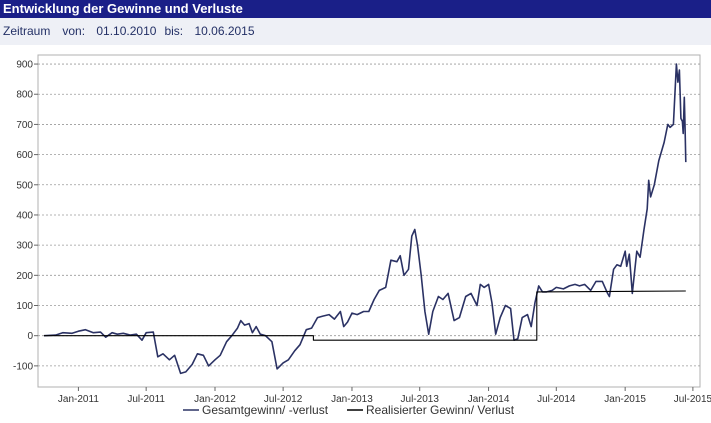 The width and height of the screenshot is (711, 423). What do you see at coordinates (30, 336) in the screenshot?
I see `y-tick-label: 0` at bounding box center [30, 336].